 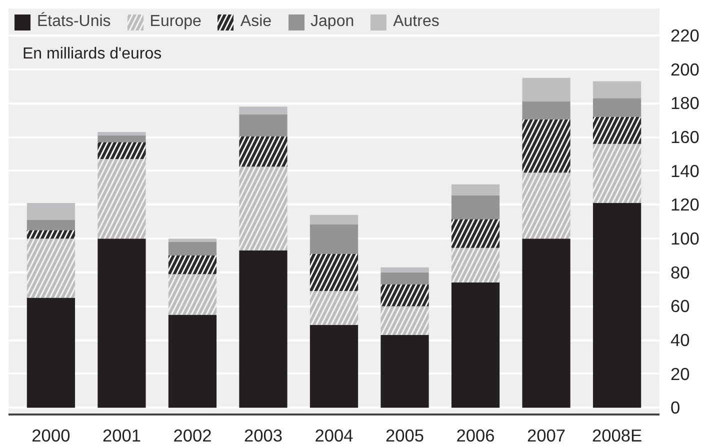 I want to click on y-tick-label: 80, so click(x=680, y=272).